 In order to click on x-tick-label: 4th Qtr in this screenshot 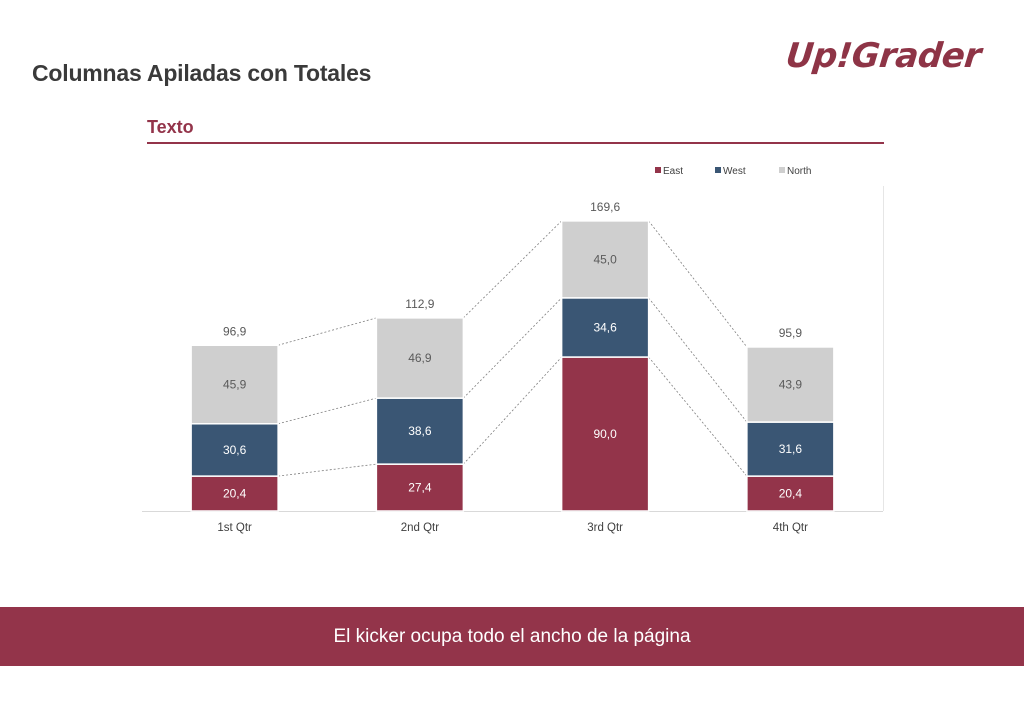, I will do `click(790, 528)`.